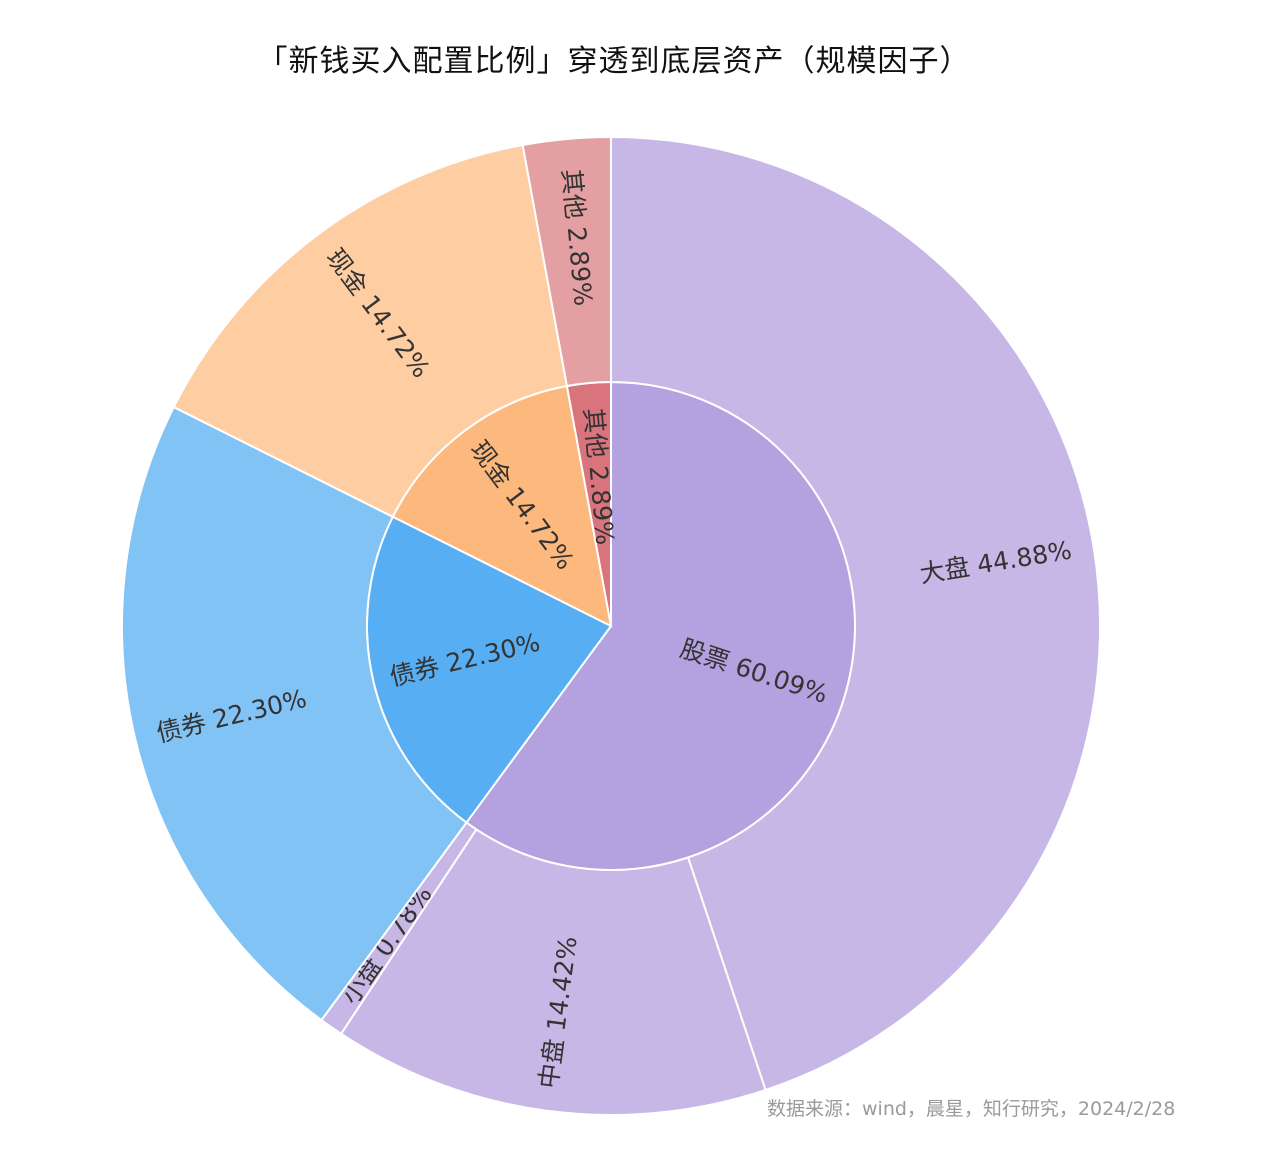 The width and height of the screenshot is (1280, 1168). Describe the element at coordinates (370, 331) in the screenshot. I see `outer-slice-现金` at that location.